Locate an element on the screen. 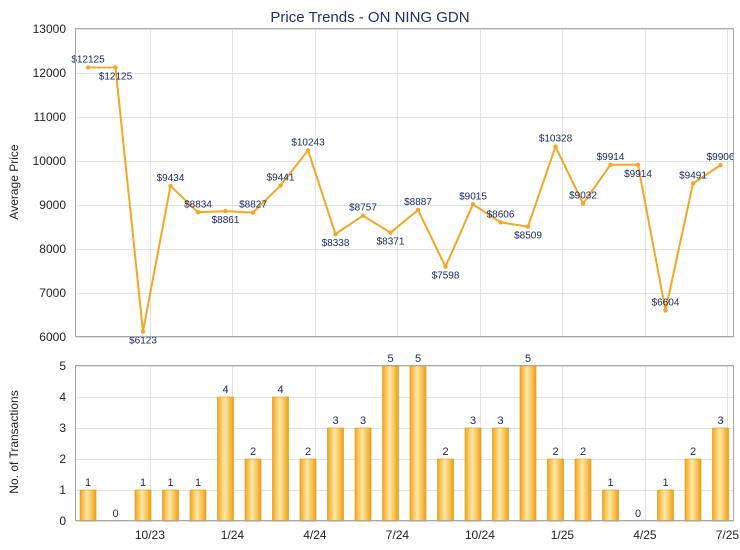 Image resolution: width=740 pixels, height=550 pixels. price-data-label: $9914 is located at coordinates (611, 157).